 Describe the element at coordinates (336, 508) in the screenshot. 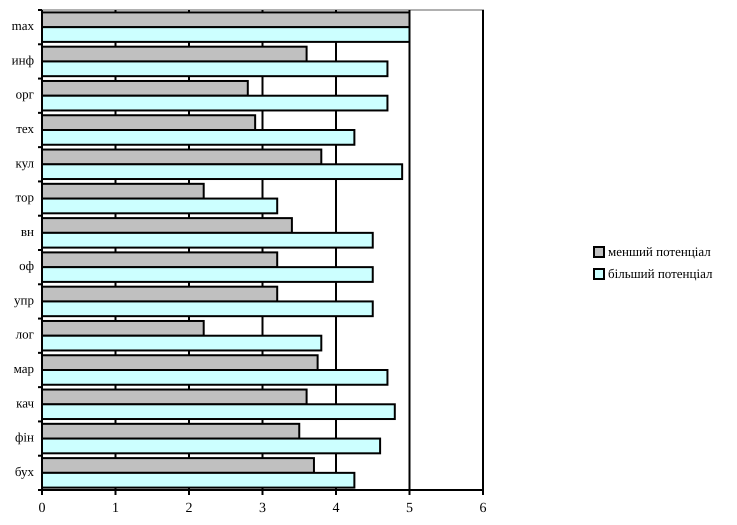

I see `x-tick-label: 4` at that location.